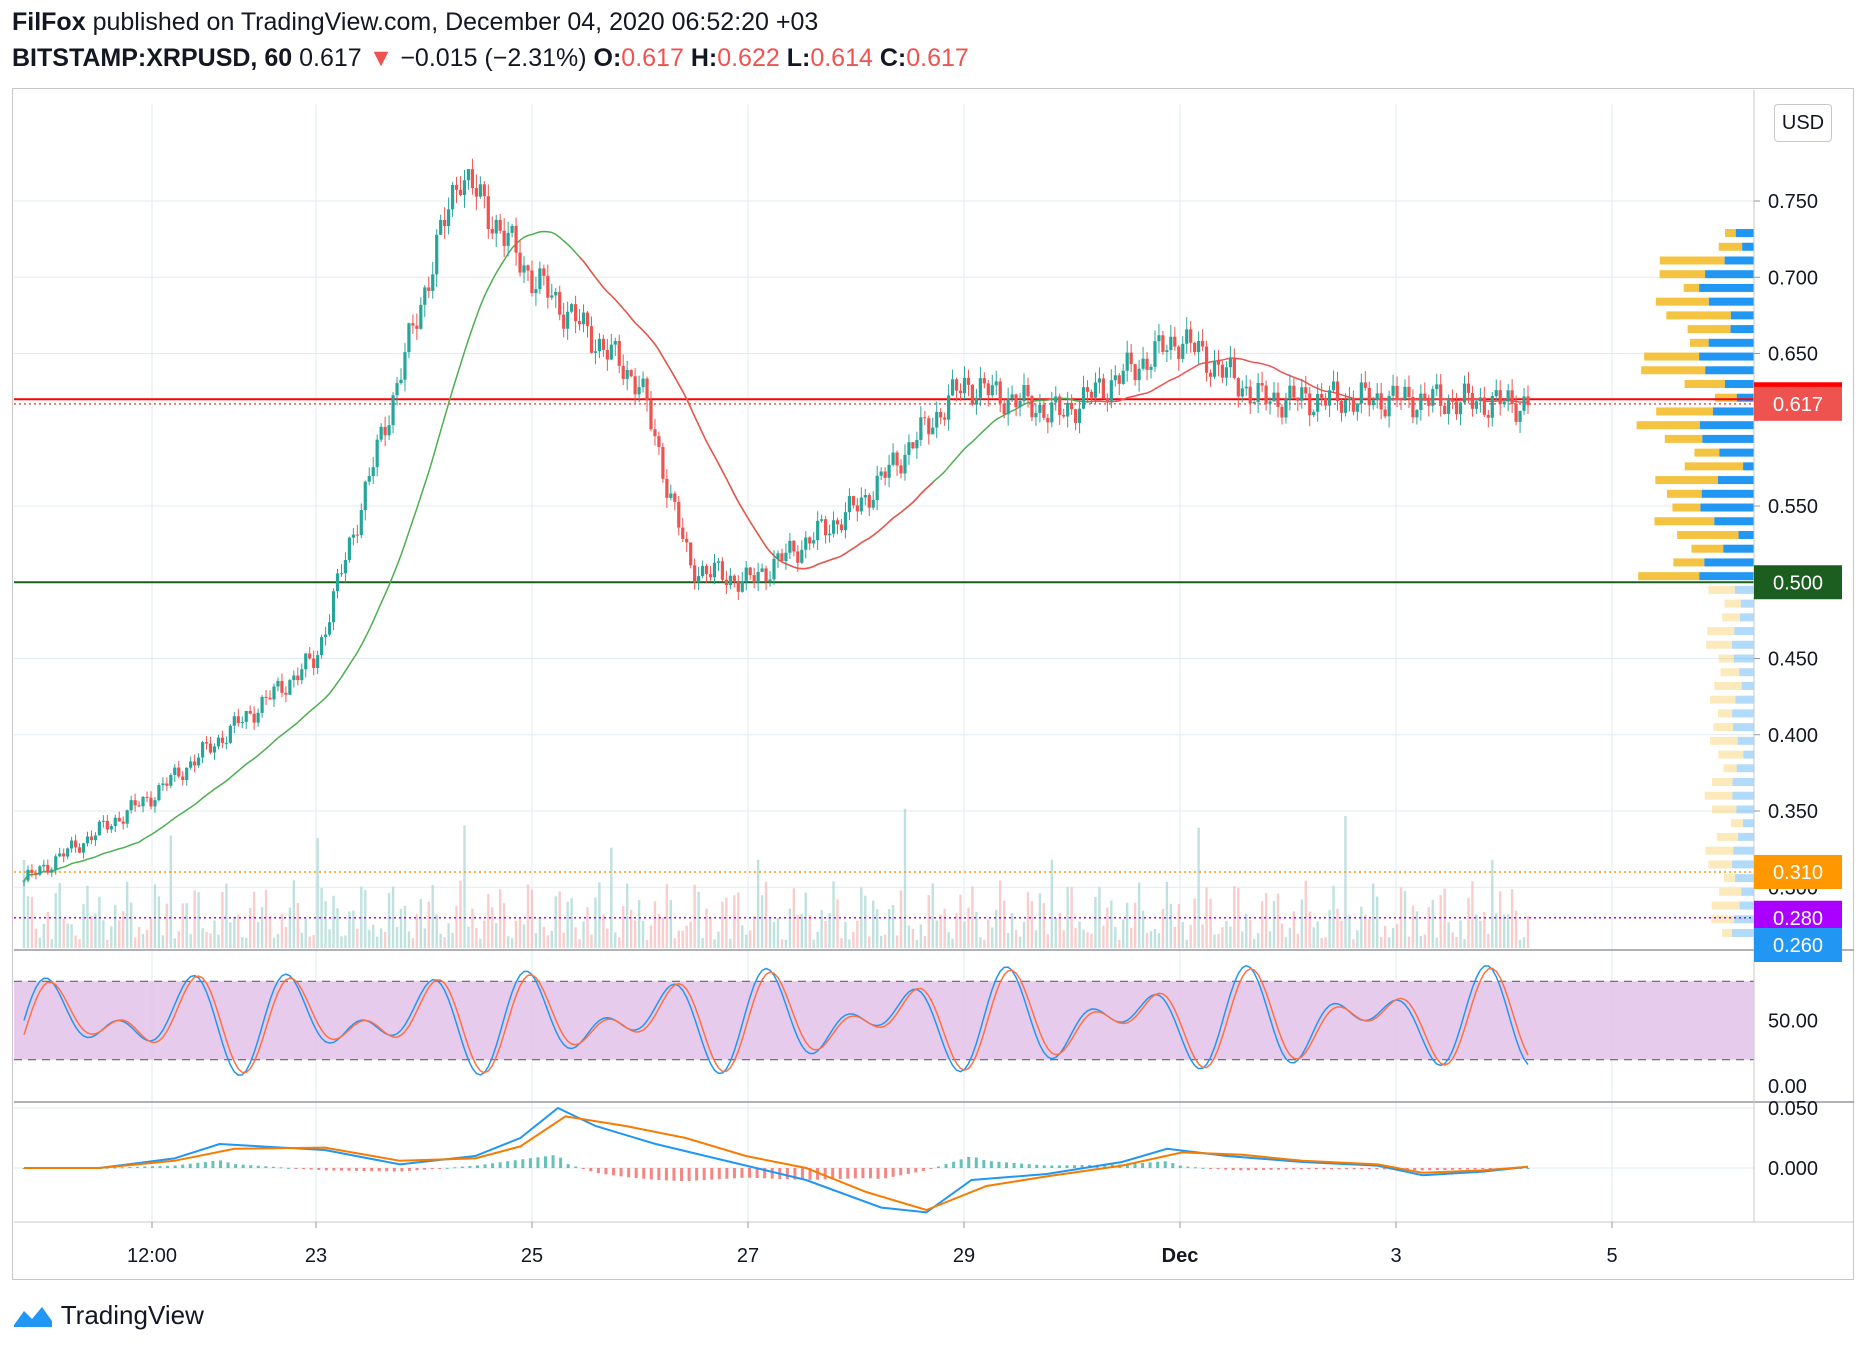 The image size is (1866, 1350). Describe the element at coordinates (1793, 1022) in the screenshot. I see `rsi-tick-label-1: 50.00` at that location.